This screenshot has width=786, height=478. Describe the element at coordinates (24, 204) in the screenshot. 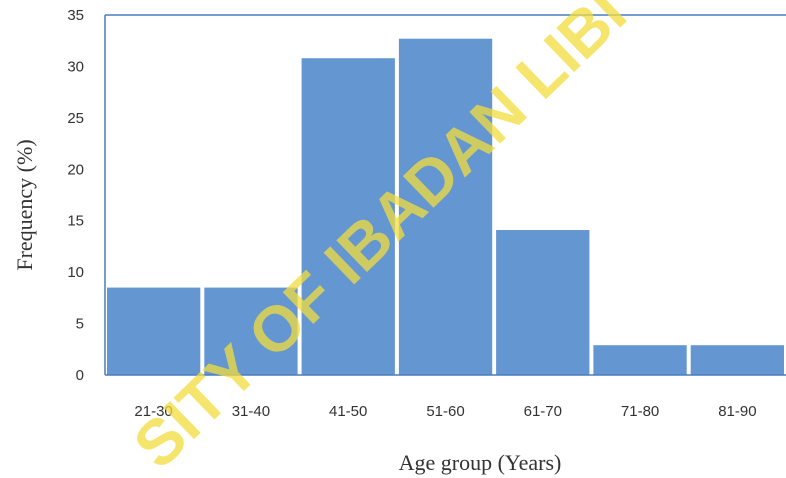

I see `y-axis-title: Frequency (%)` at that location.